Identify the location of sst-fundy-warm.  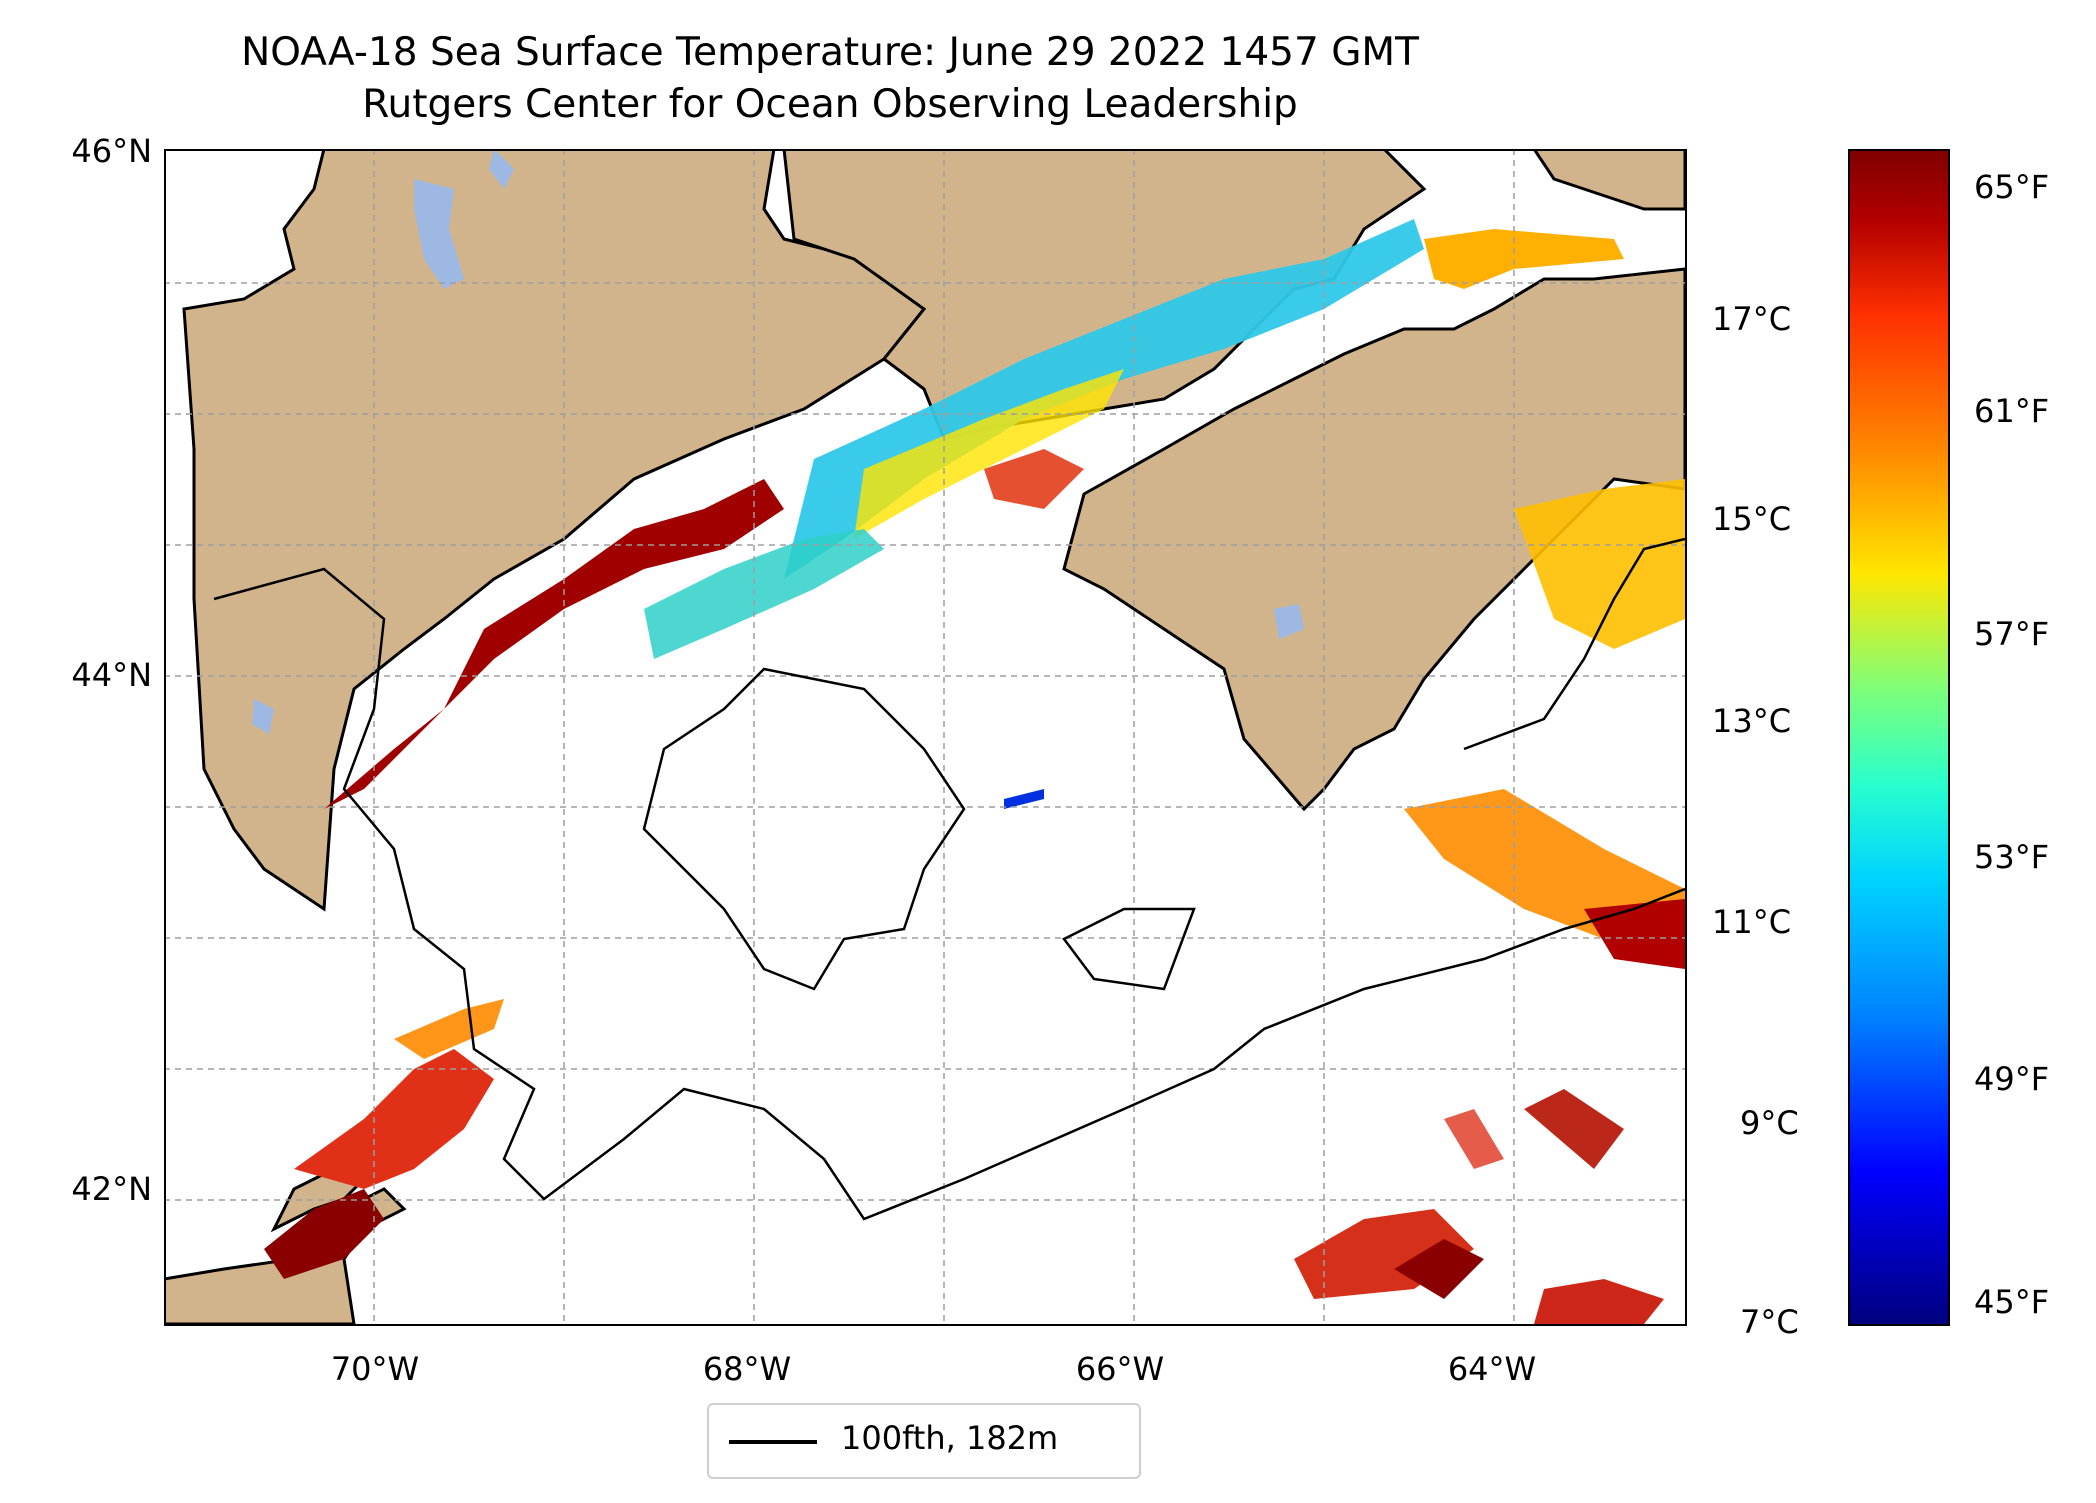
(989, 454).